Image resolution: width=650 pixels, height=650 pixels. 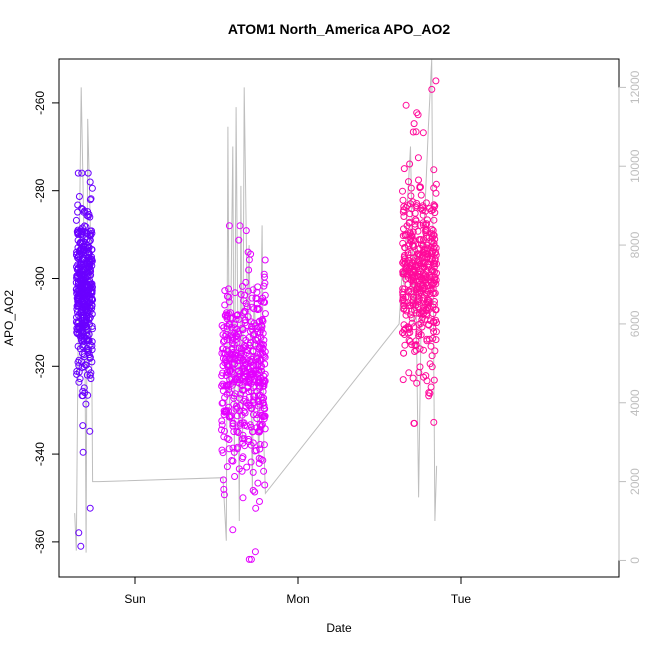 I want to click on y-axis: -260 -280 -300 -320 -340 -360, so click(x=46, y=322).